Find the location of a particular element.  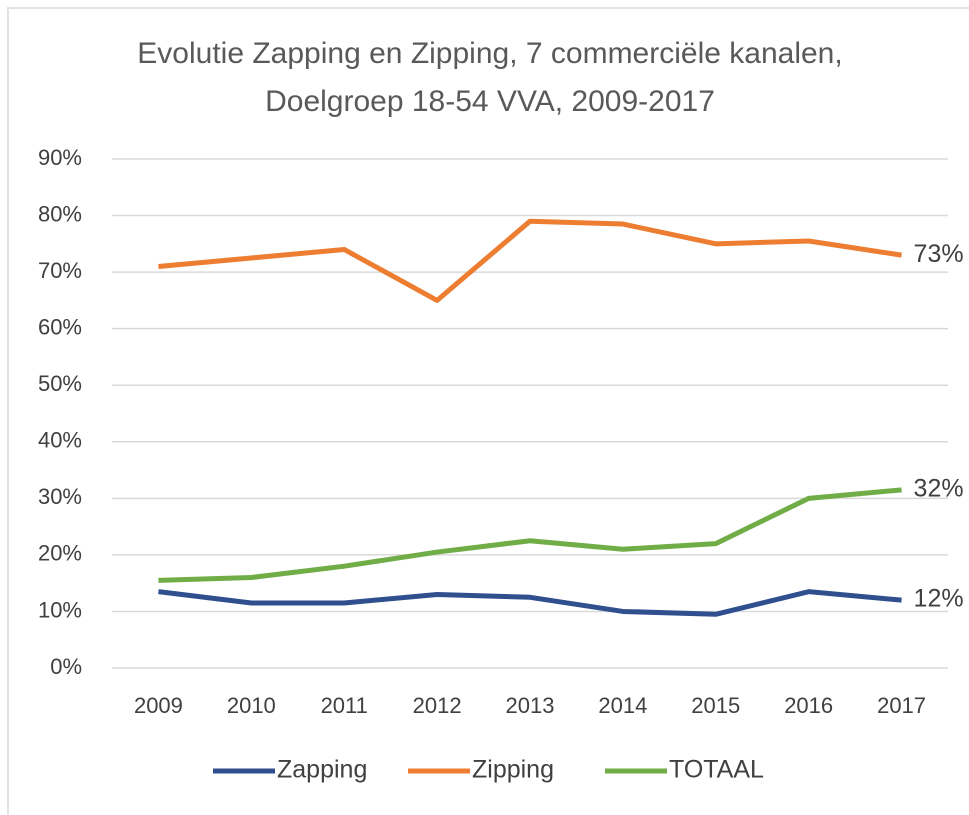

x-tick-label: 2017 is located at coordinates (901, 705).